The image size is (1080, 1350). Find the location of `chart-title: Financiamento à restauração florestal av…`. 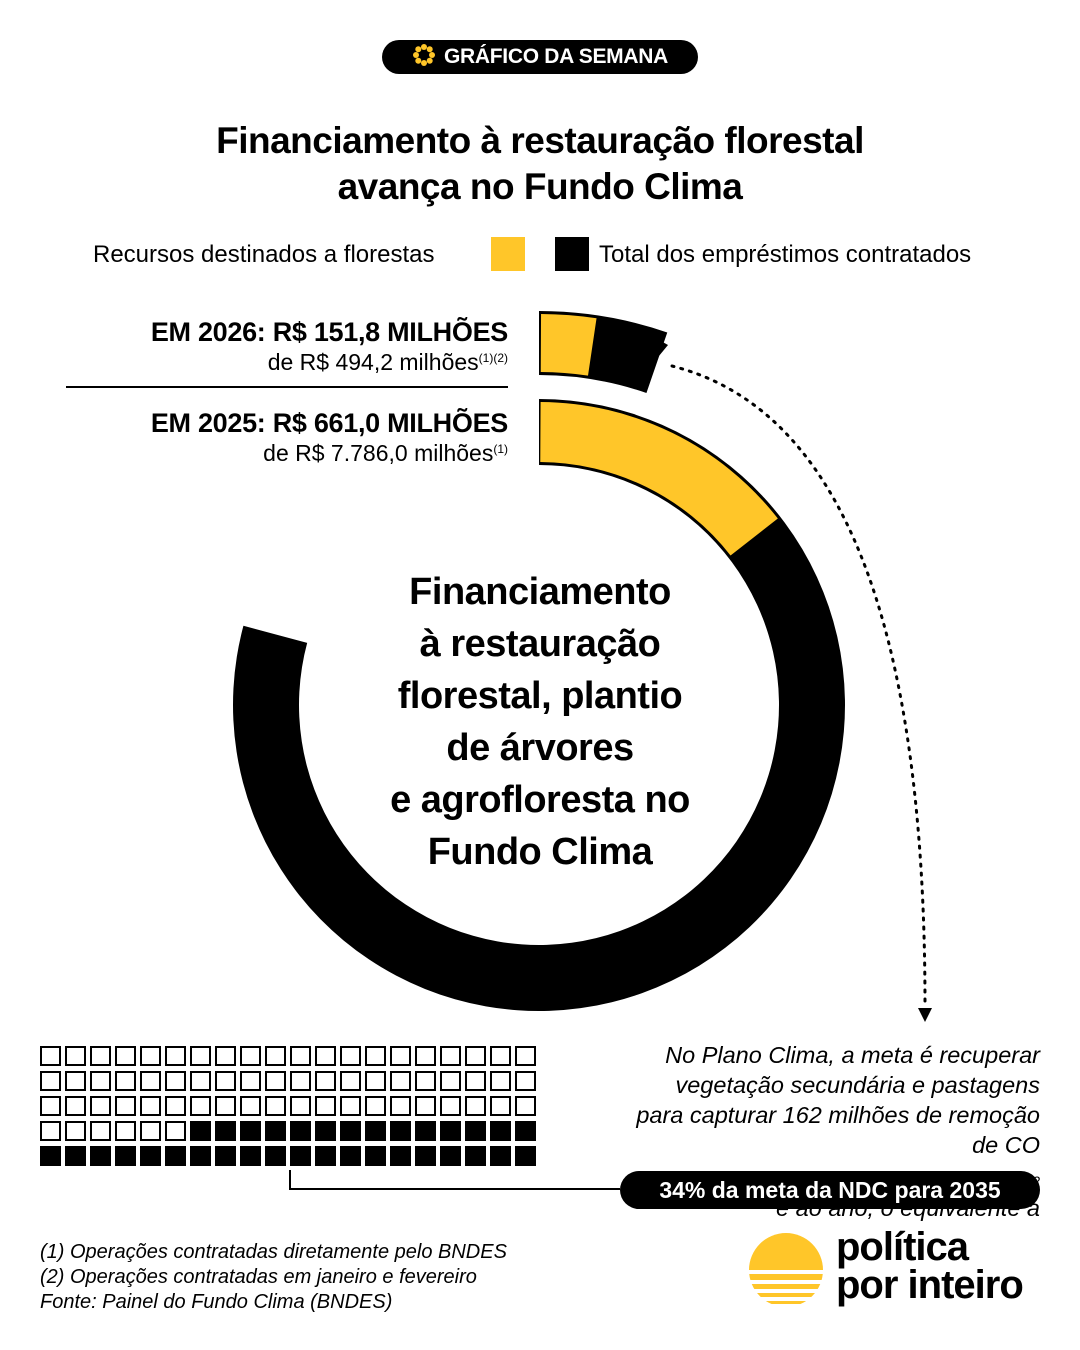

chart-title: Financiamento à restauração florestal av… is located at coordinates (540, 164).